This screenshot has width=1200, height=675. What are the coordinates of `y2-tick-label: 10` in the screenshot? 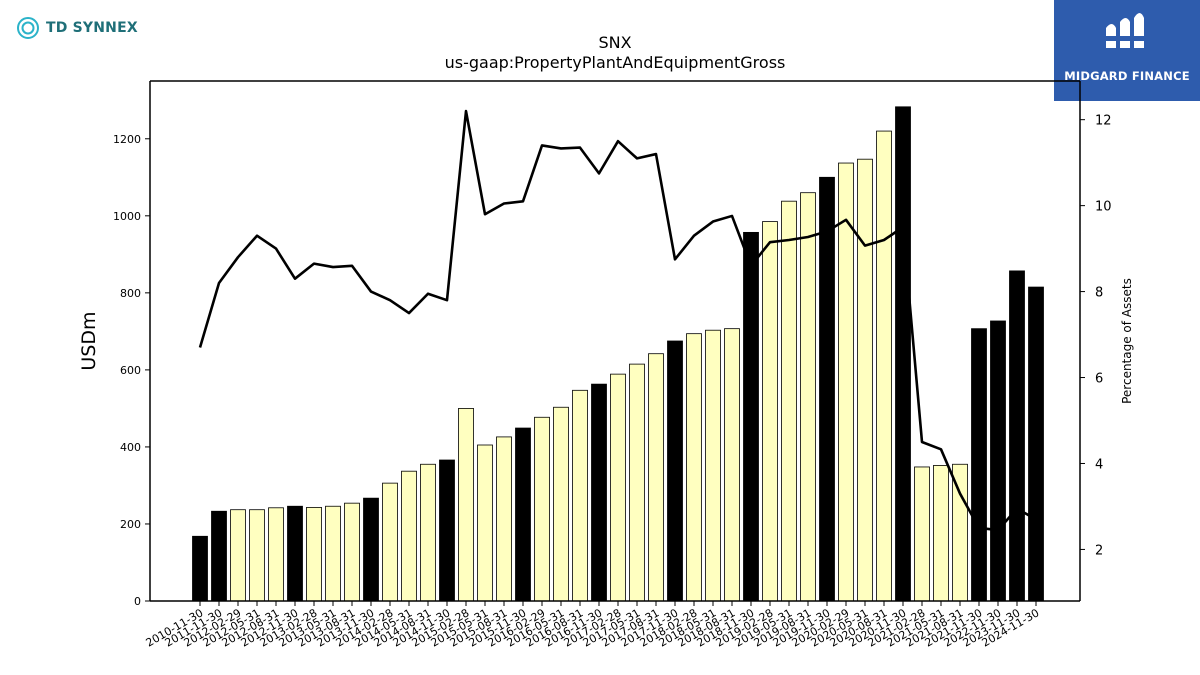 It's located at (1103, 207).